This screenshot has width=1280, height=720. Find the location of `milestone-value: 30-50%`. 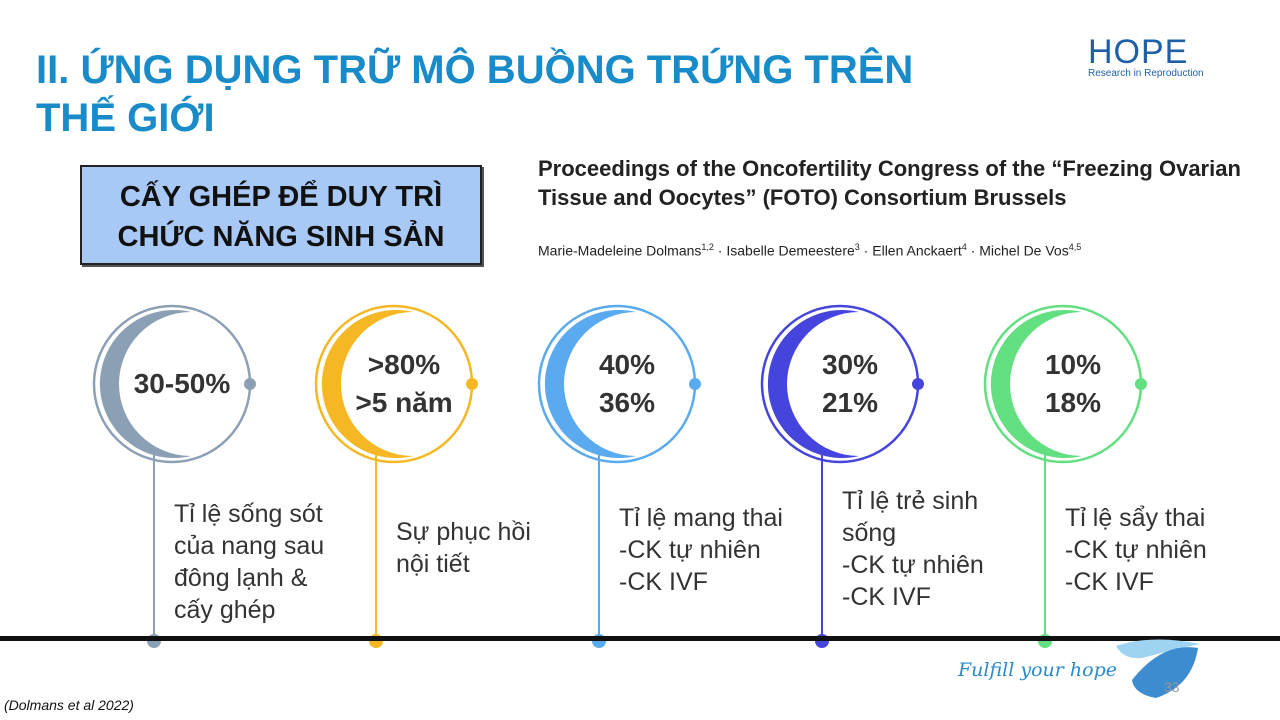

milestone-value: 30-50% is located at coordinates (182, 384).